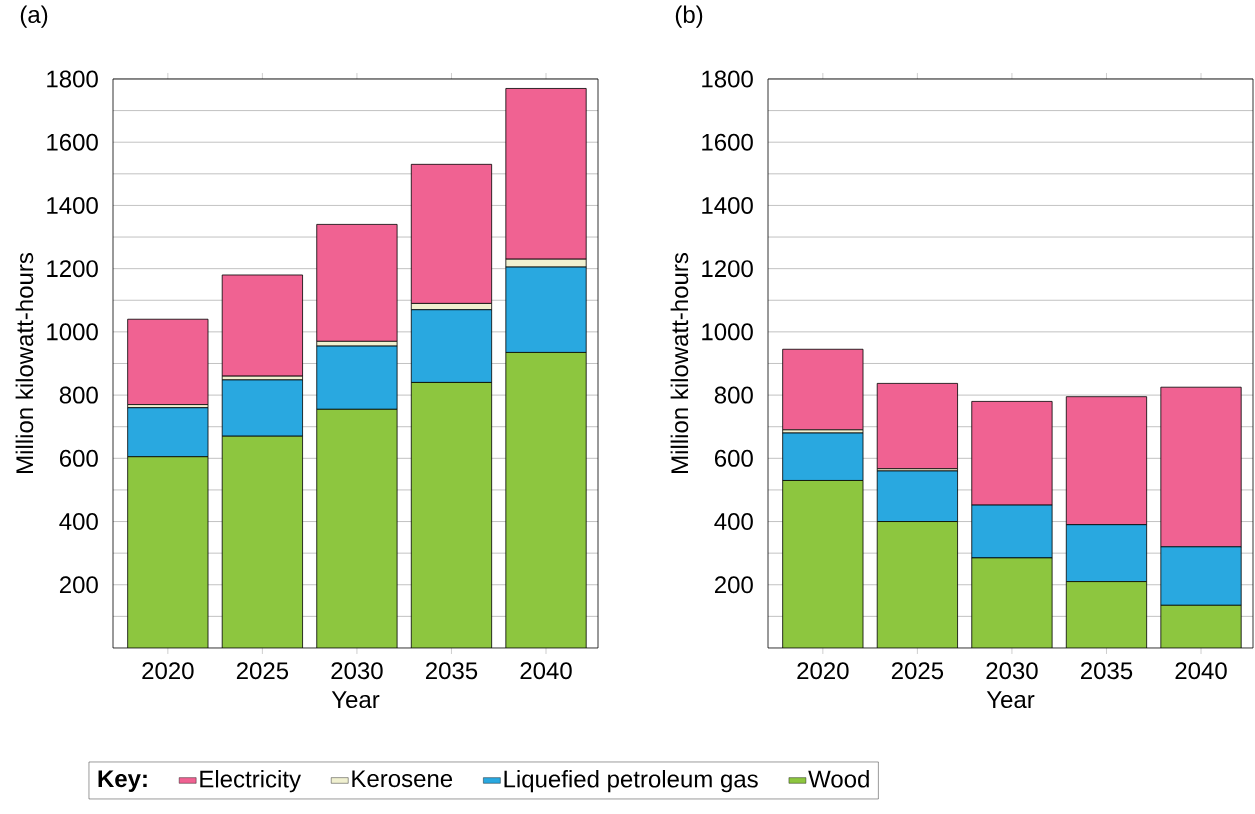 The height and width of the screenshot is (814, 1255). I want to click on legend-label: Wood, so click(838, 778).